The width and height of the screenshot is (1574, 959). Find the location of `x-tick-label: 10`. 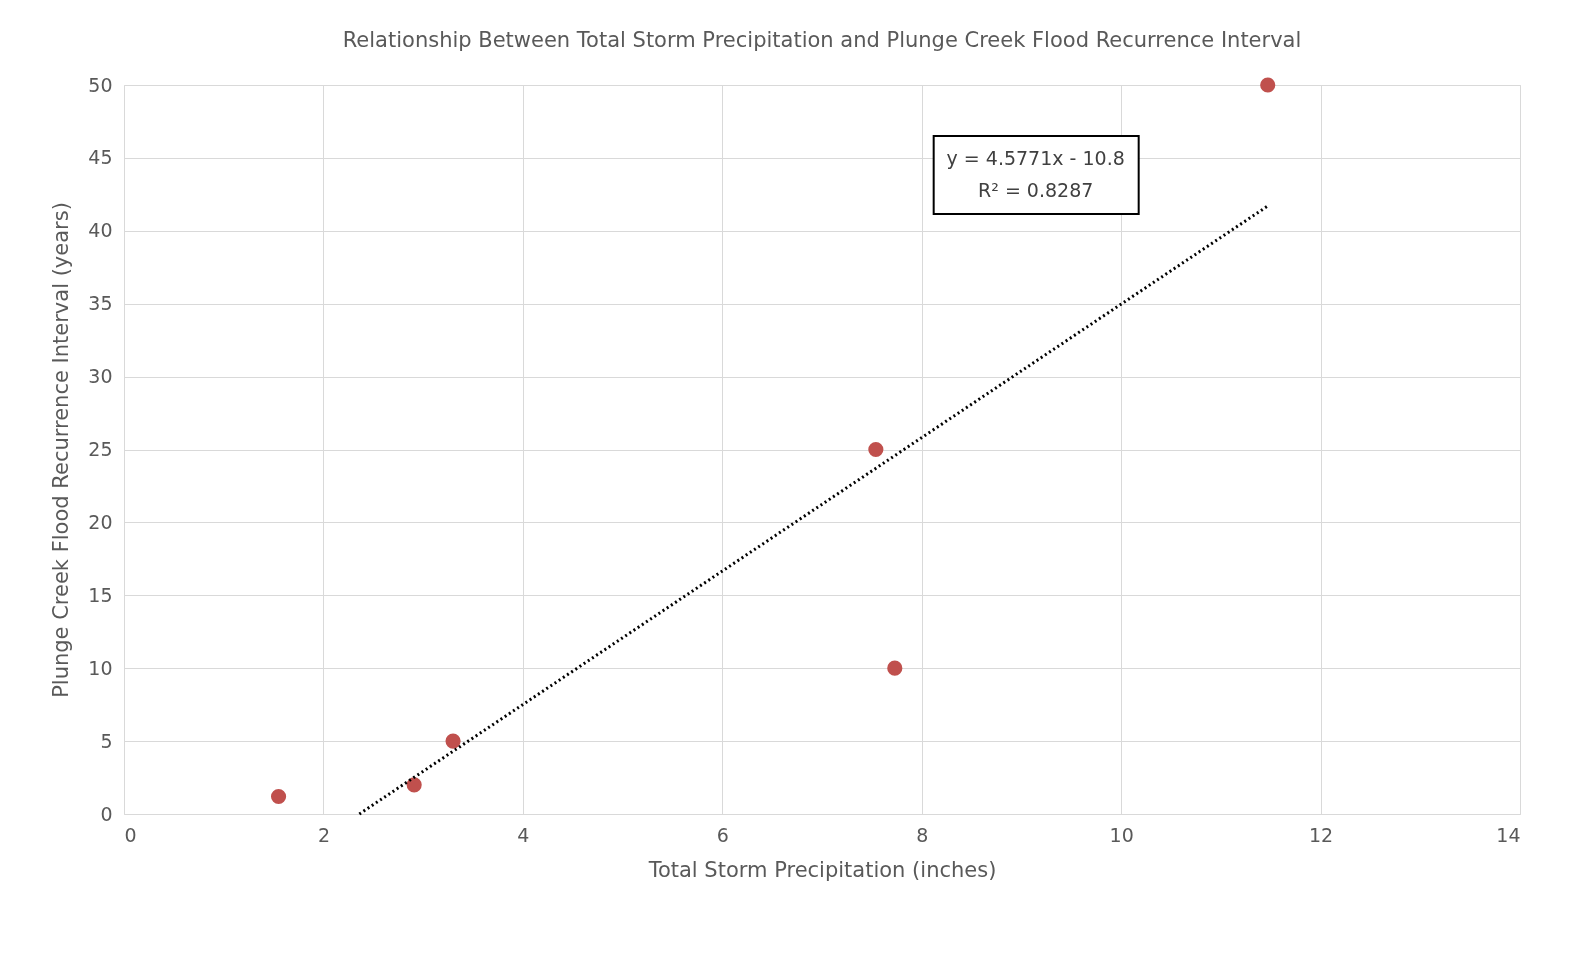

x-tick-label: 10 is located at coordinates (1121, 834).